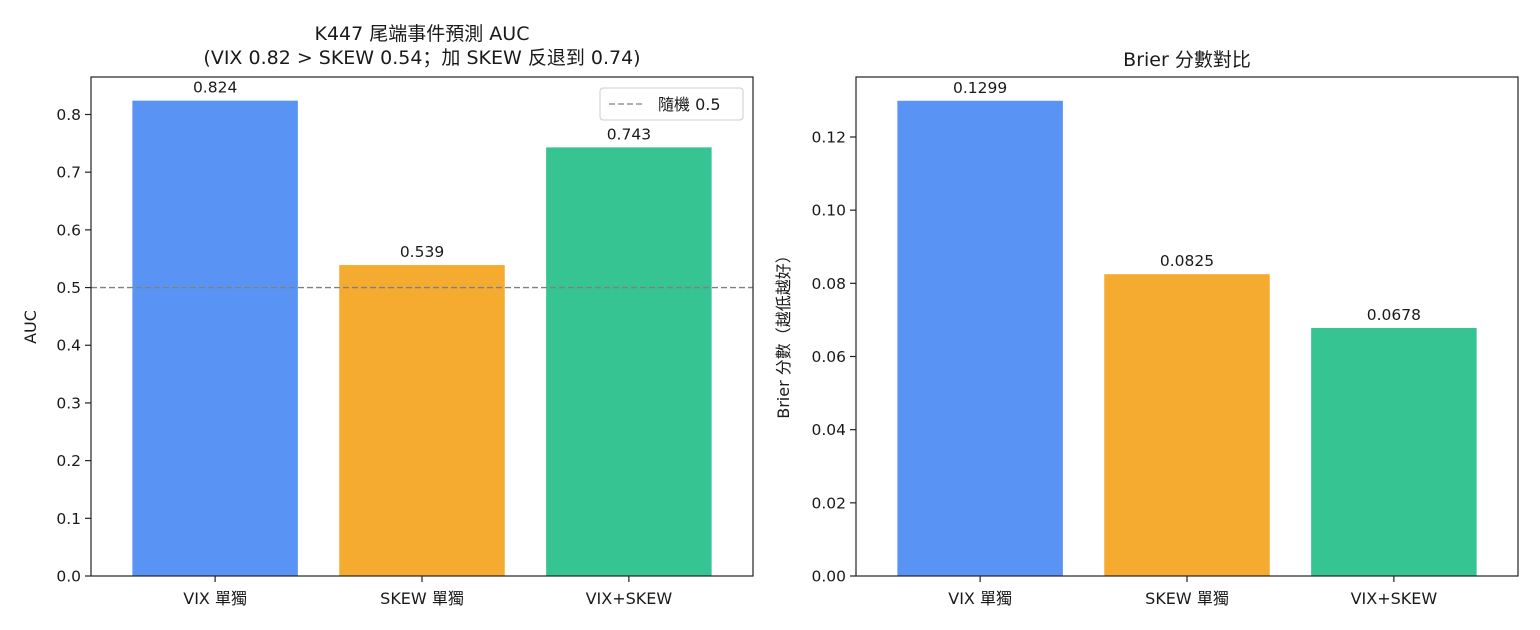  Describe the element at coordinates (828, 211) in the screenshot. I see `y-tick-label: 0.10` at that location.